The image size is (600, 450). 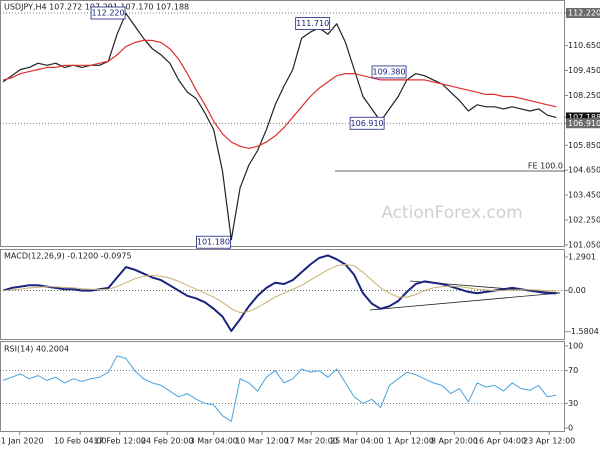 What do you see at coordinates (573, 403) in the screenshot?
I see `y-tick-label: 30` at bounding box center [573, 403].